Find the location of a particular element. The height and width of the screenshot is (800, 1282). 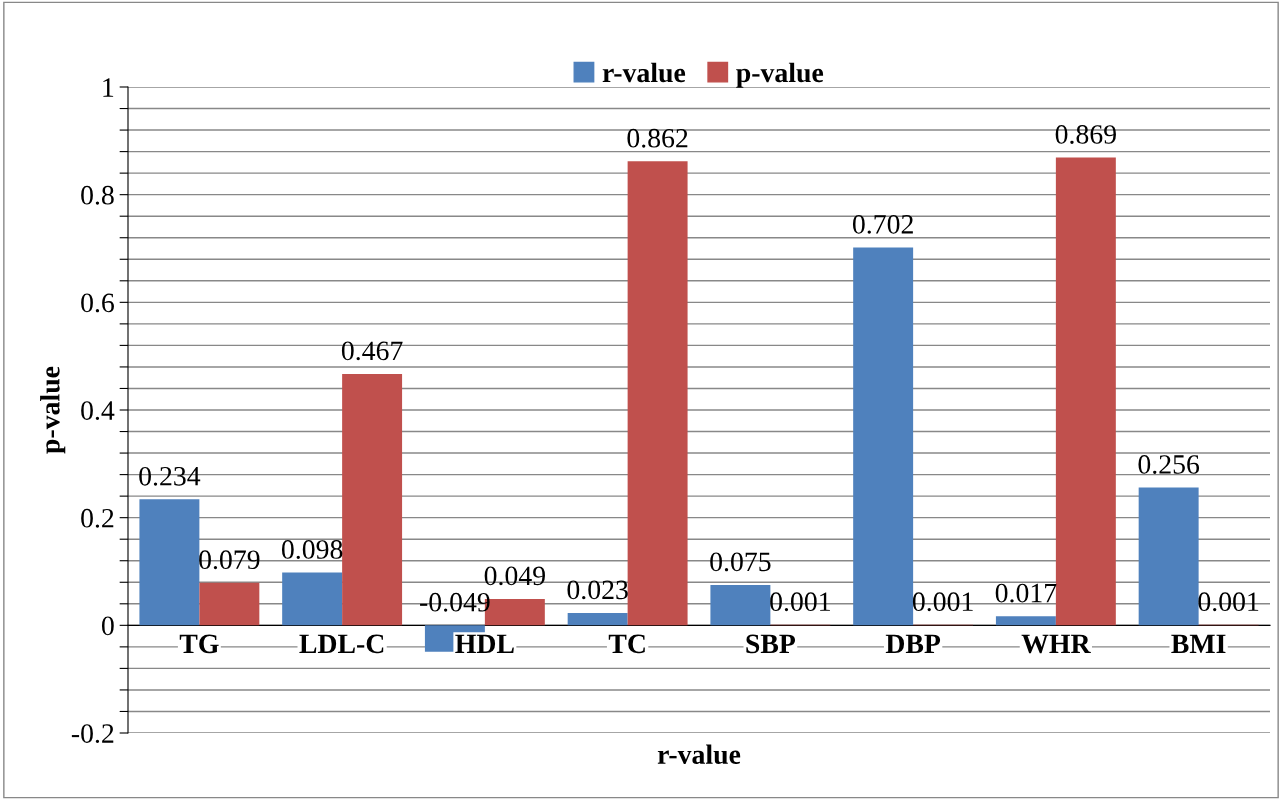

data-label: 0.256 is located at coordinates (1169, 464).